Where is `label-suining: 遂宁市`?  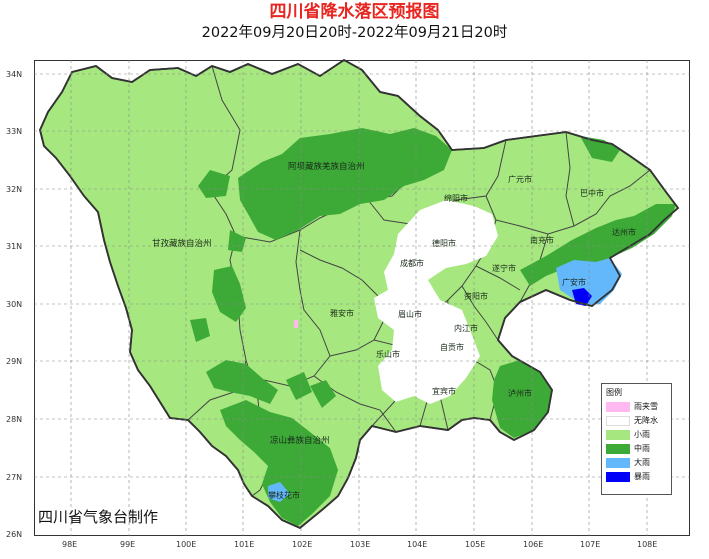
label-suining: 遂宁市 is located at coordinates (504, 268).